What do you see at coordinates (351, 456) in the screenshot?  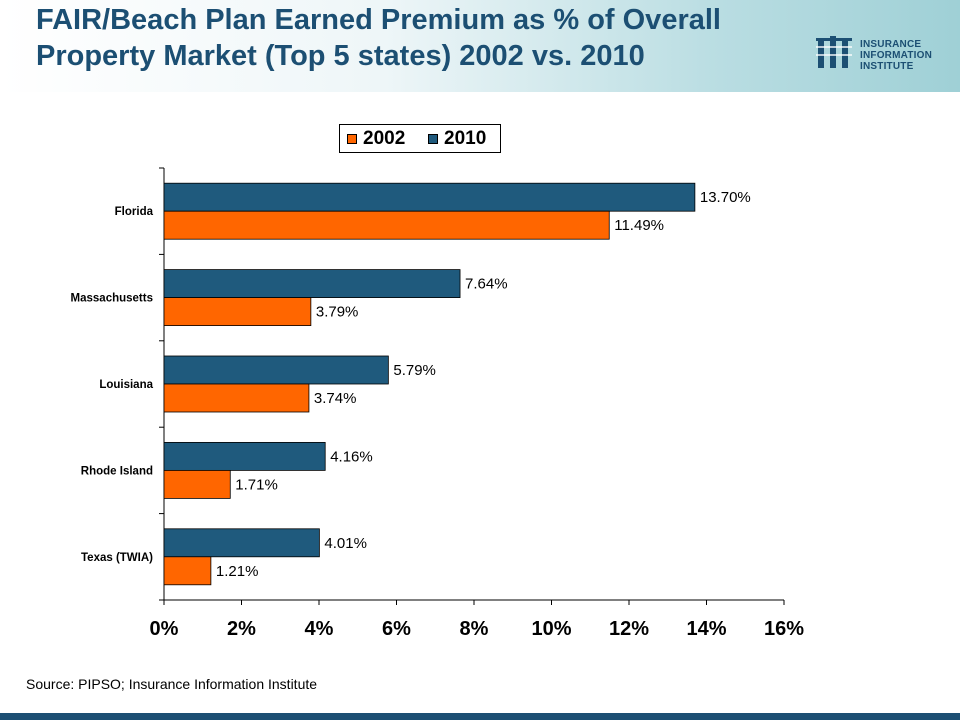 I see `data-label-2010: 4.16%` at bounding box center [351, 456].